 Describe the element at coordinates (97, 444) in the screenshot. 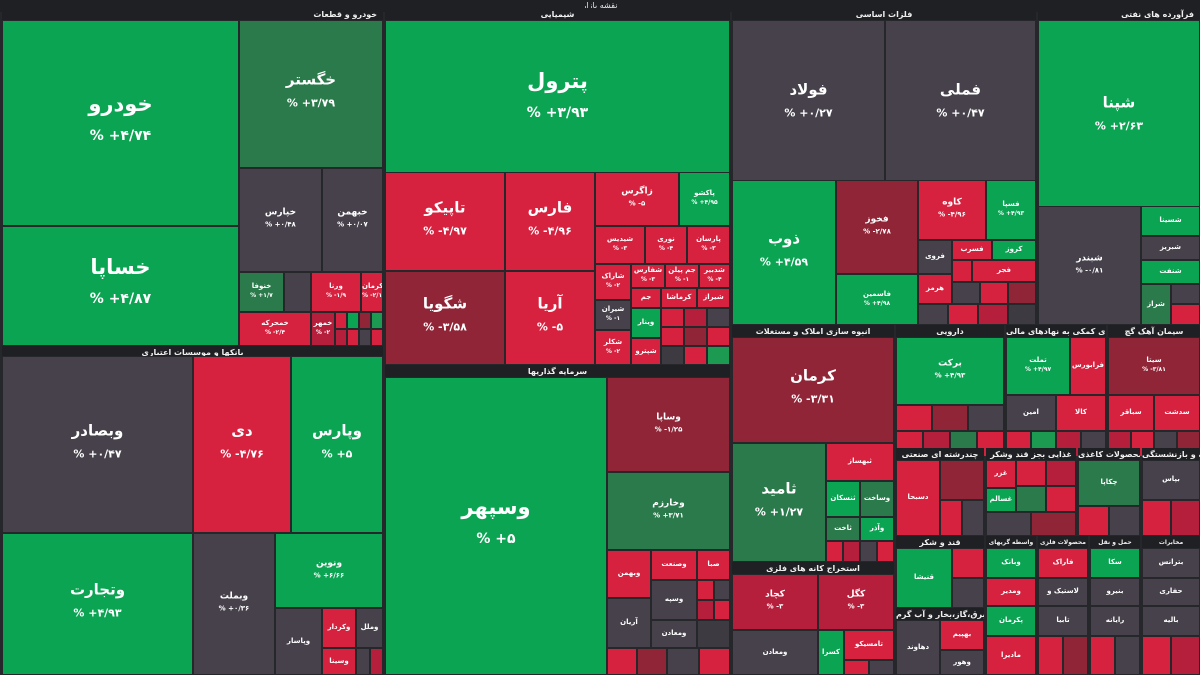

I see `tile-vebsader: وبصادر% +۰/۴۷` at that location.